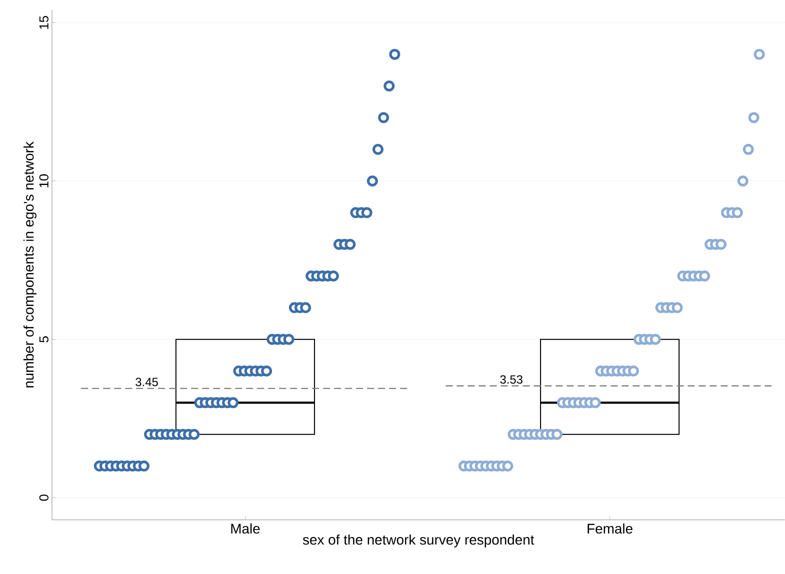 The width and height of the screenshot is (785, 574). I want to click on x-axis-title: sex of the network survey respondent, so click(418, 541).